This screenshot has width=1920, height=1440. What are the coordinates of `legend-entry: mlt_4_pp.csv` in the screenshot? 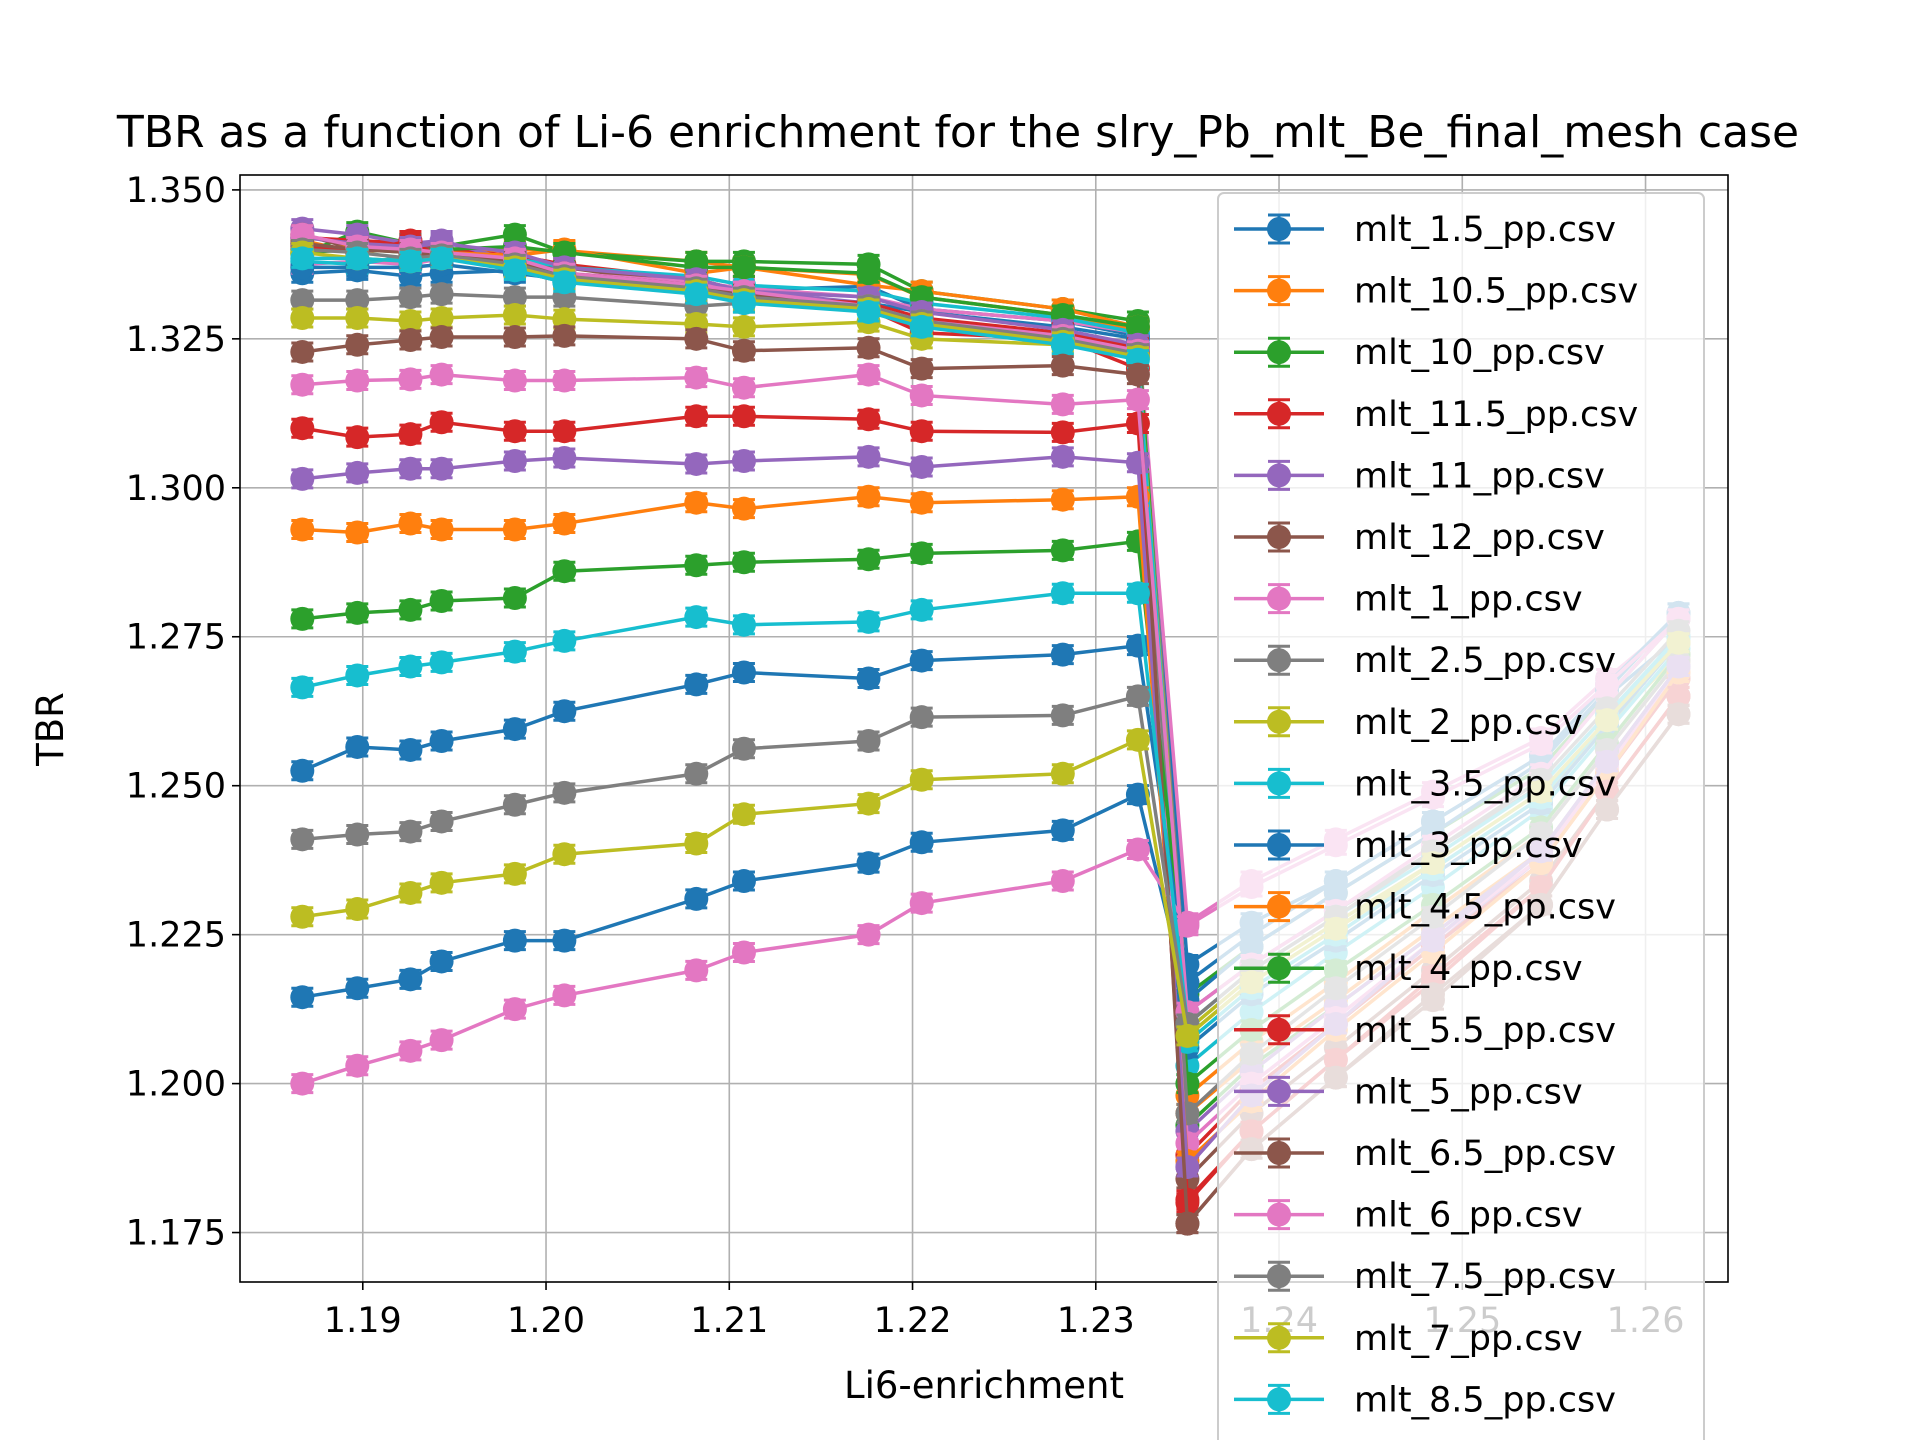 It's located at (1408, 969).